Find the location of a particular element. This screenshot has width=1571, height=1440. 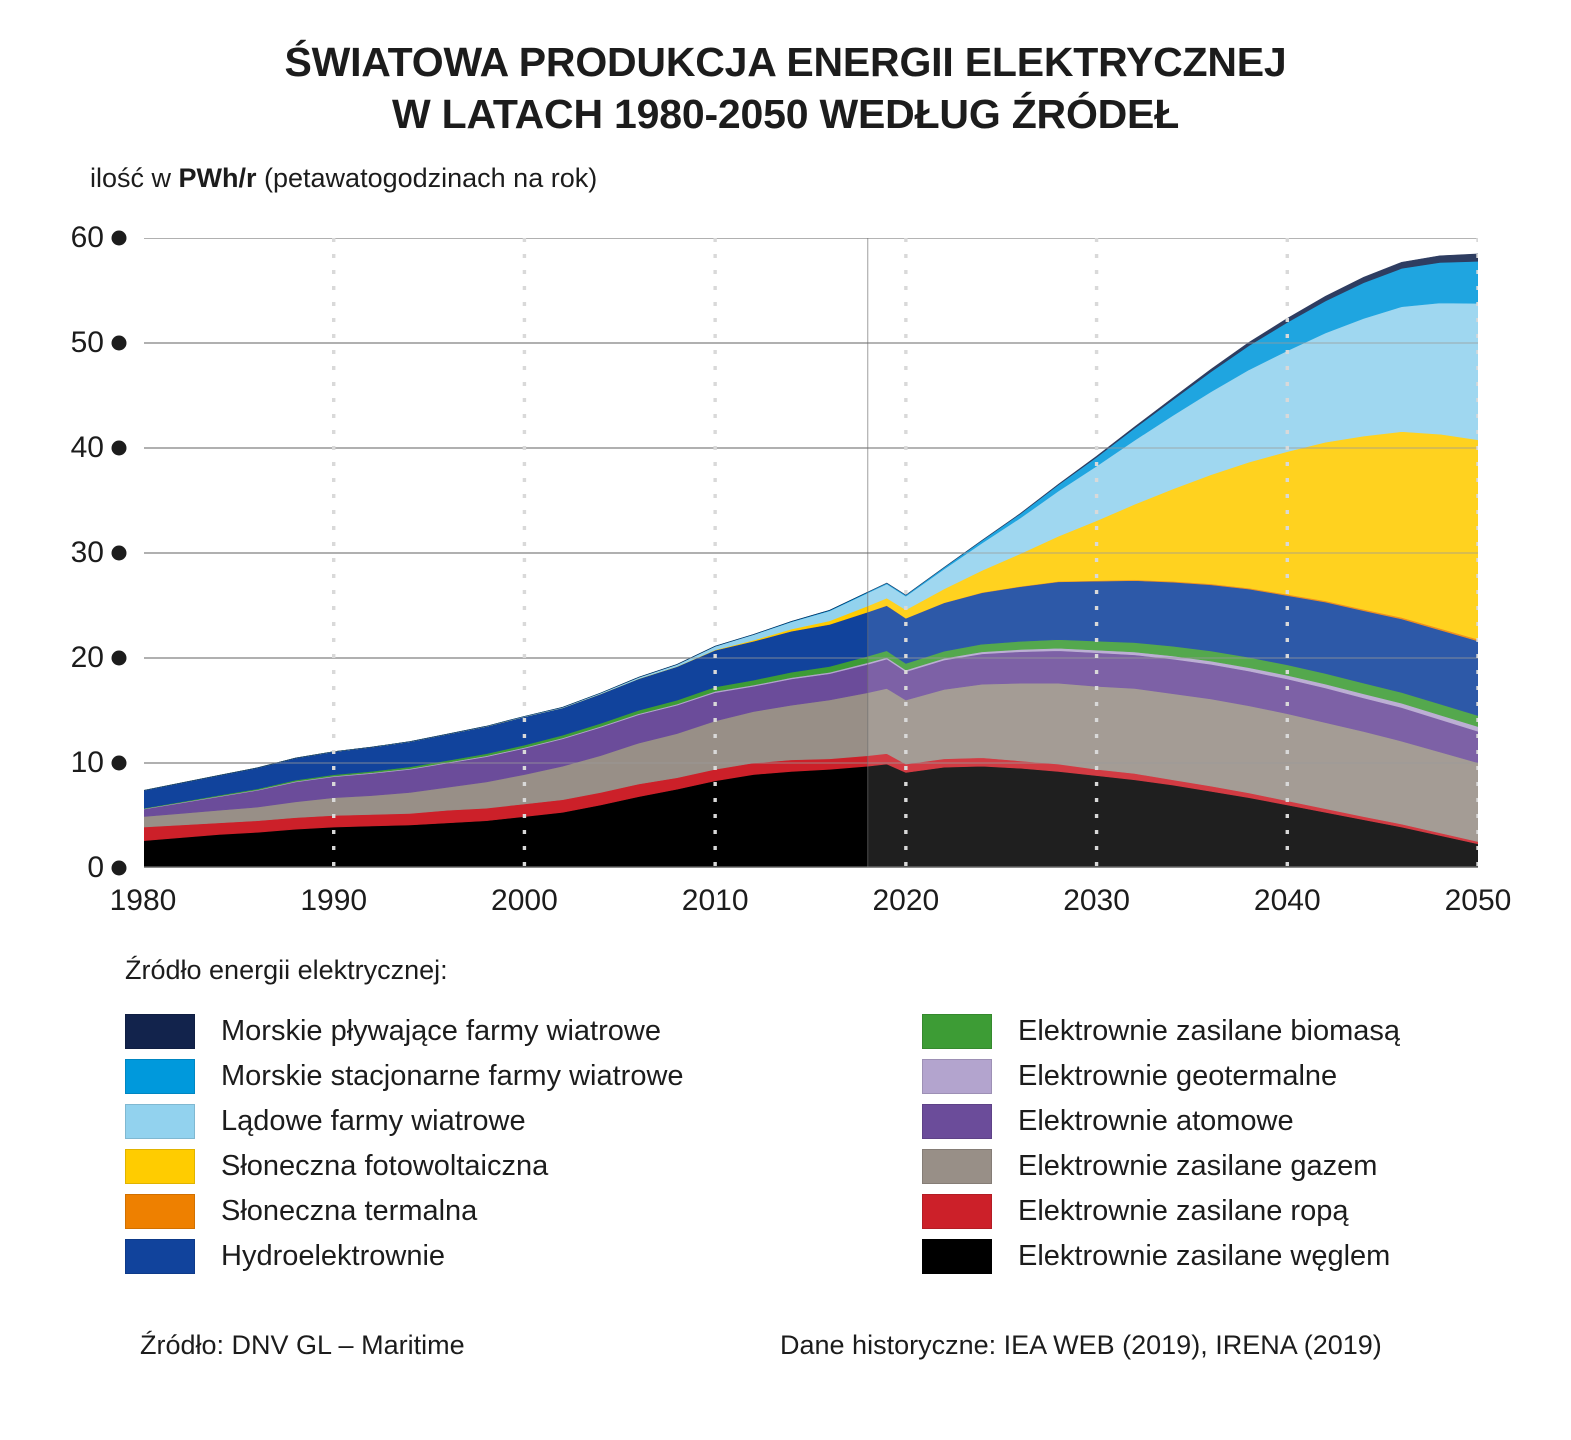

legend-label-solar_thermal: Słoneczna termalna is located at coordinates (349, 1211).